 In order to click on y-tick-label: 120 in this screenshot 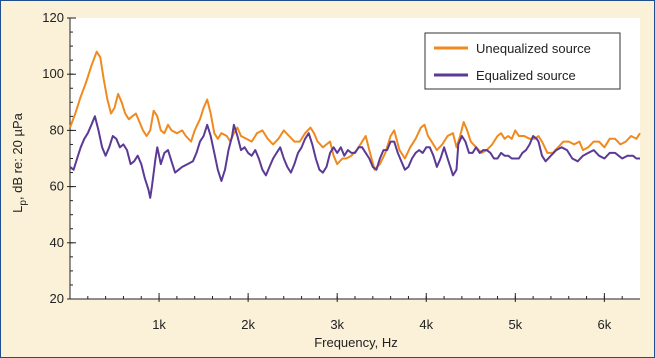, I will do `click(53, 17)`.